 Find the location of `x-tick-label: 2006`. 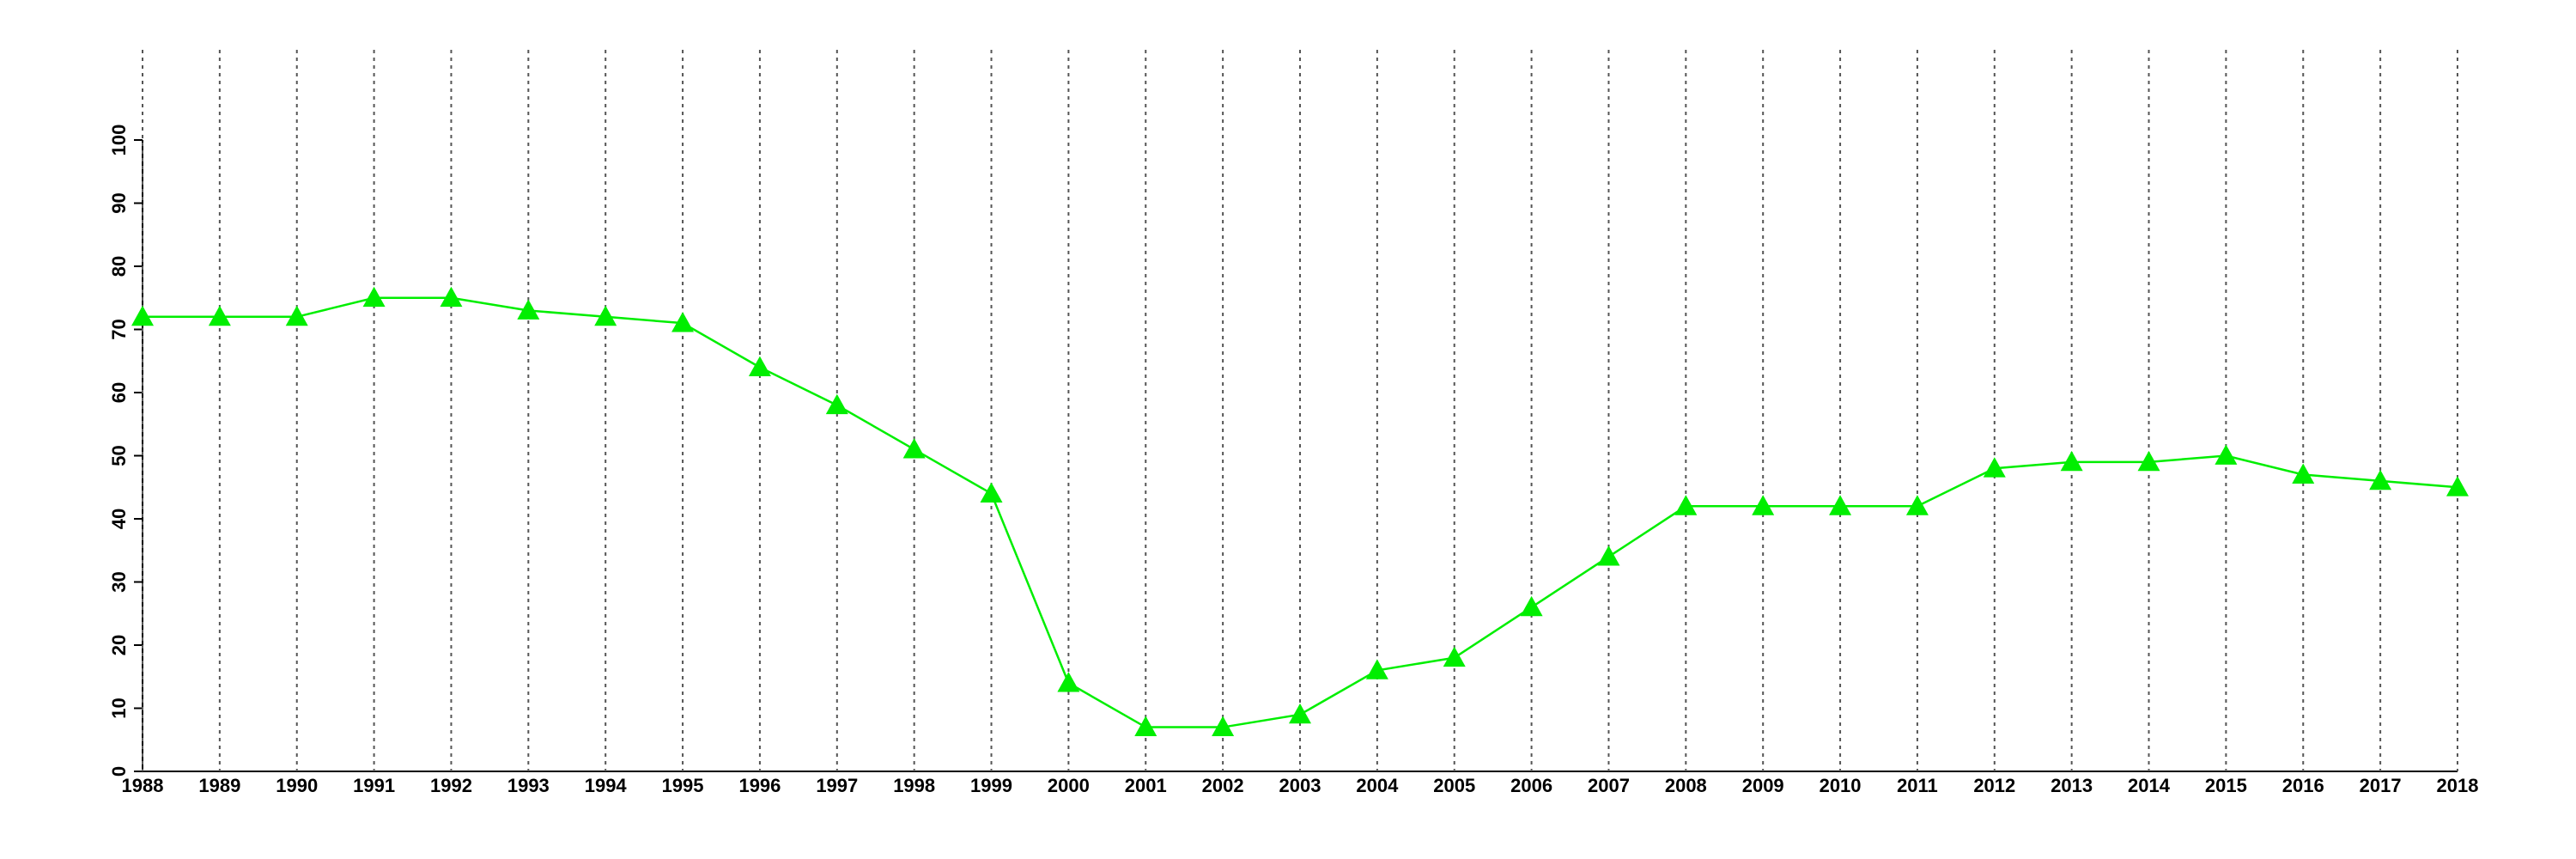

x-tick-label: 2006 is located at coordinates (1531, 786).